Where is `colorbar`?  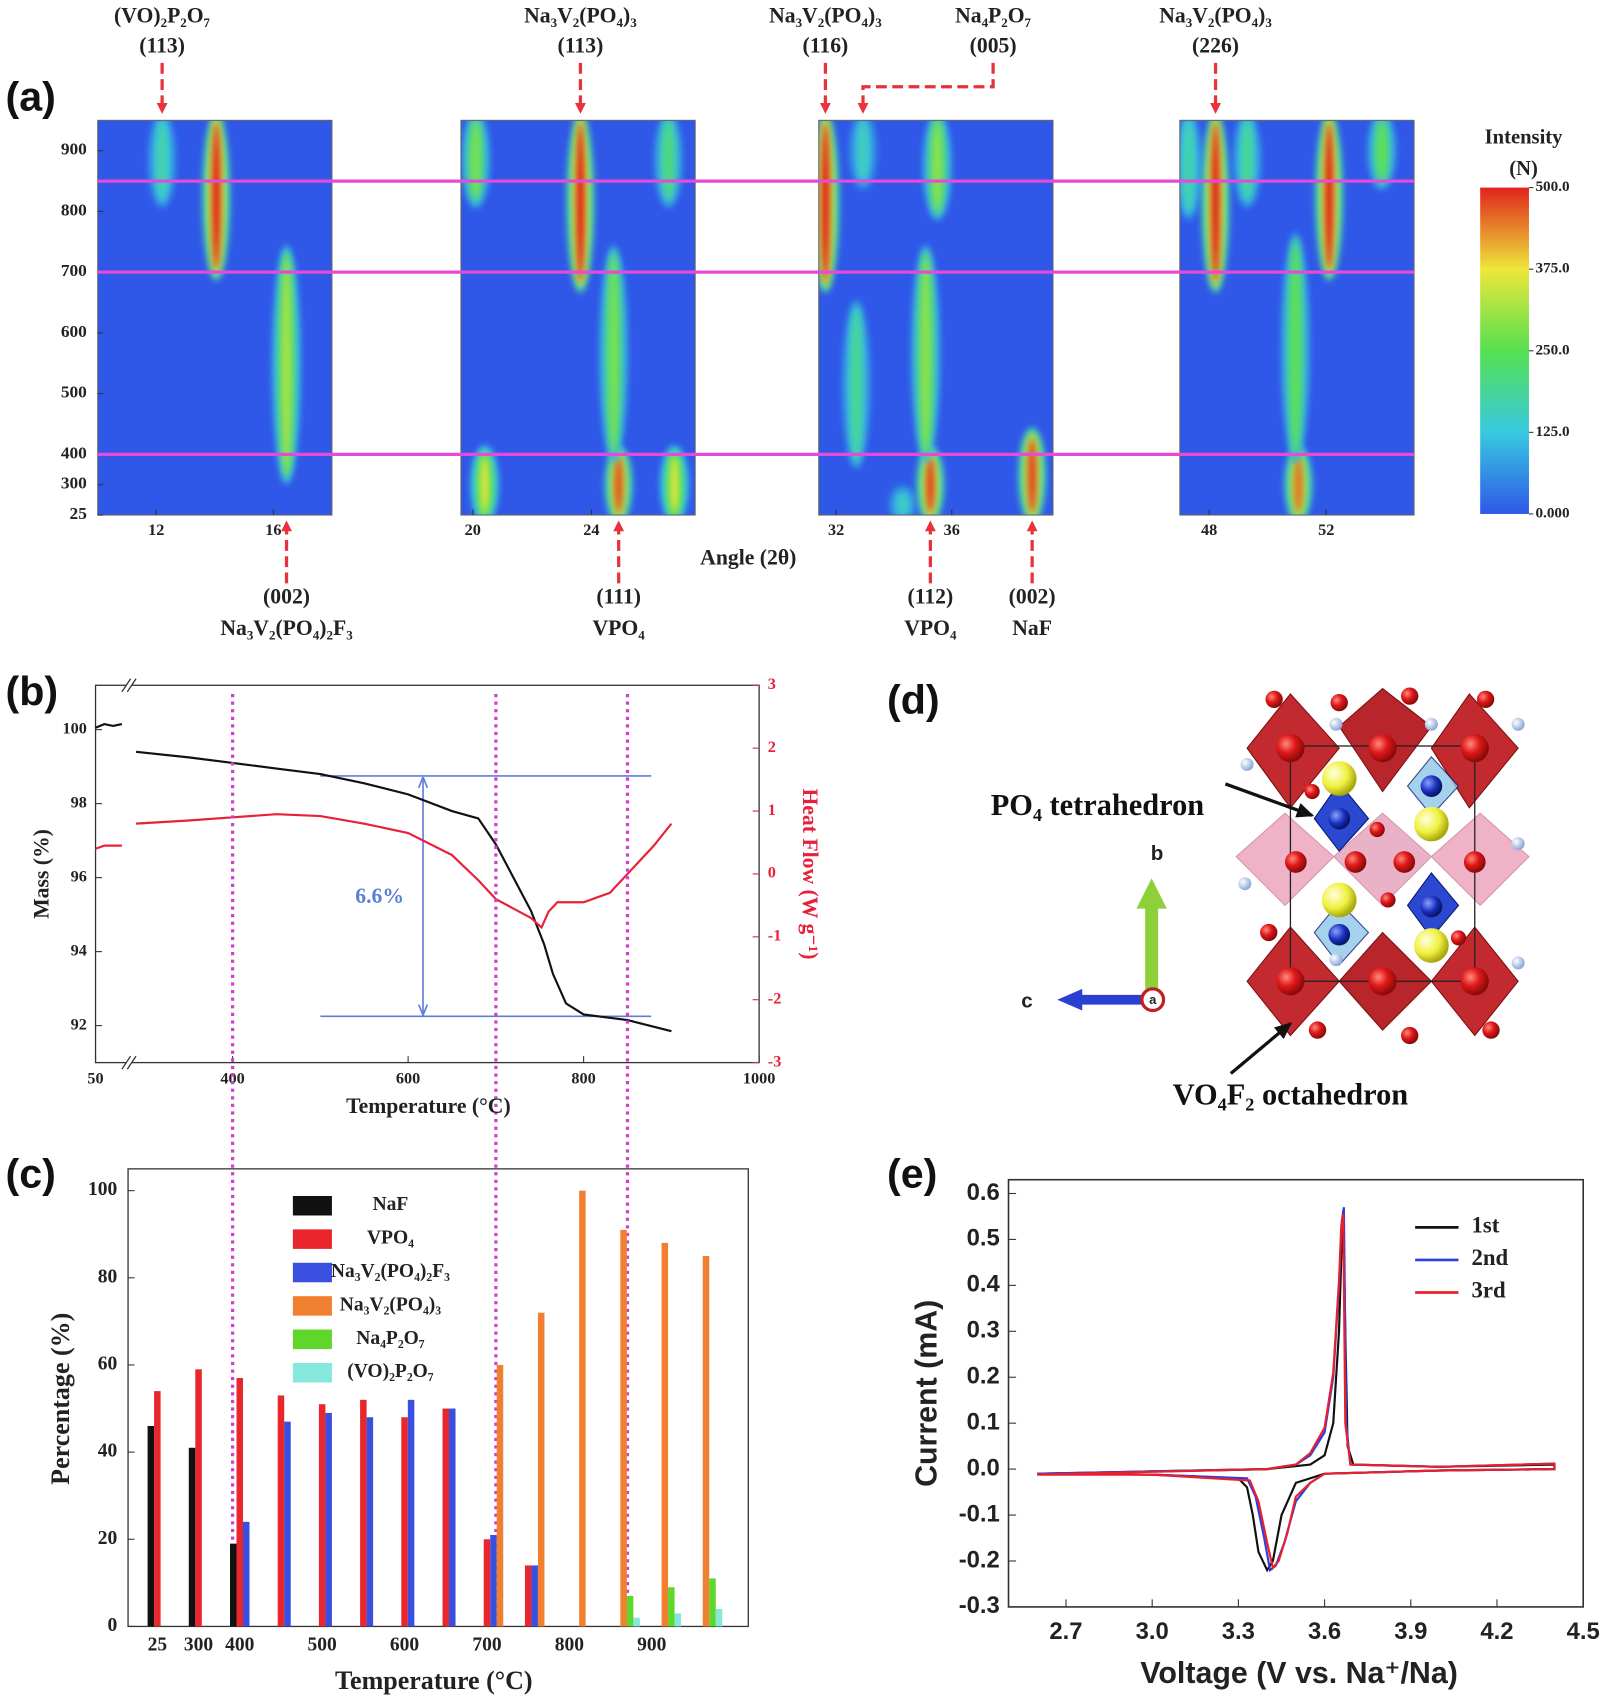
colorbar is located at coordinates (1504, 350).